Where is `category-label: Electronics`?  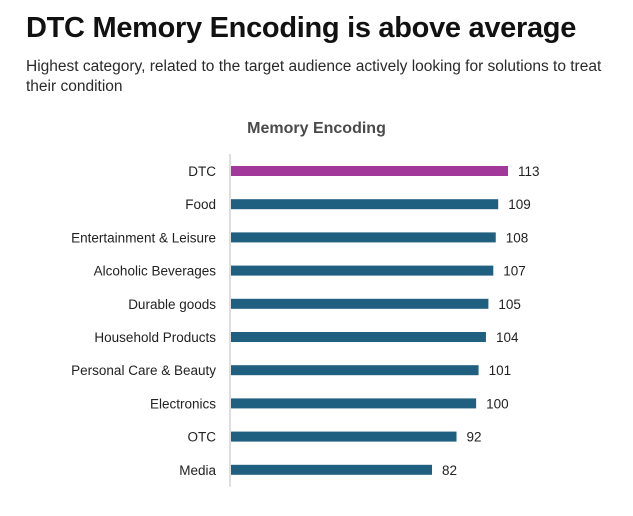
category-label: Electronics is located at coordinates (183, 403).